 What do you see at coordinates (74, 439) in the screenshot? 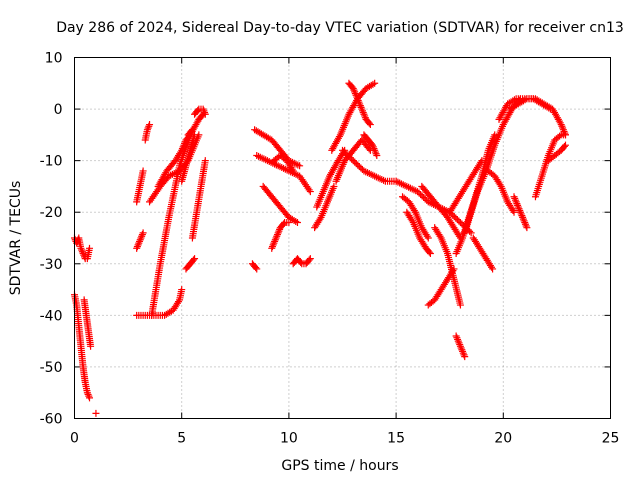
I see `x-tick-label: 0` at bounding box center [74, 439].